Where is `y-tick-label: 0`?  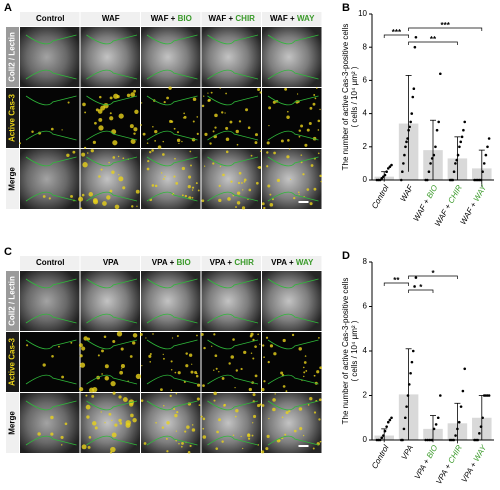 y-tick-label: 0 is located at coordinates (365, 439).